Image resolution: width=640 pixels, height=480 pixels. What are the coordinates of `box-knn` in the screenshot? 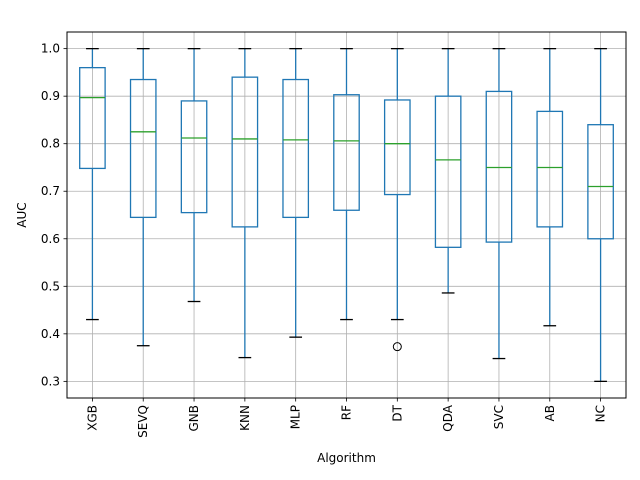 It's located at (245, 203).